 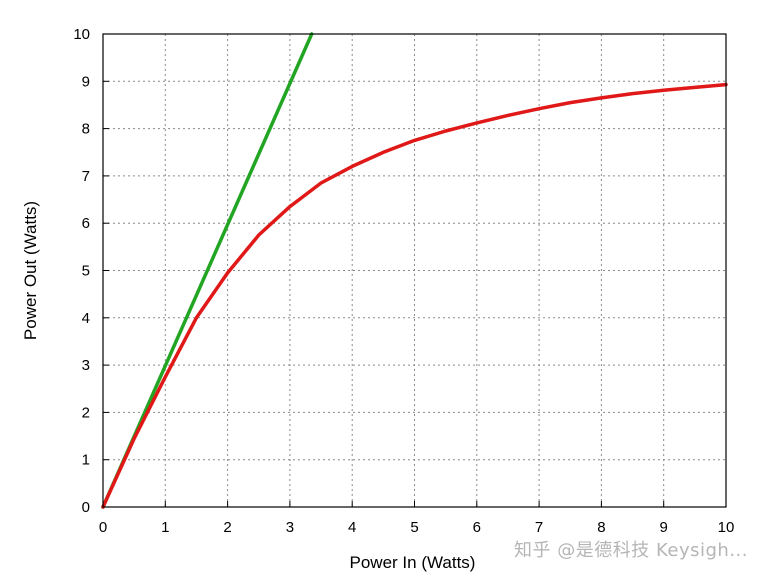 I want to click on x-tick-label: 0, so click(x=103, y=527).